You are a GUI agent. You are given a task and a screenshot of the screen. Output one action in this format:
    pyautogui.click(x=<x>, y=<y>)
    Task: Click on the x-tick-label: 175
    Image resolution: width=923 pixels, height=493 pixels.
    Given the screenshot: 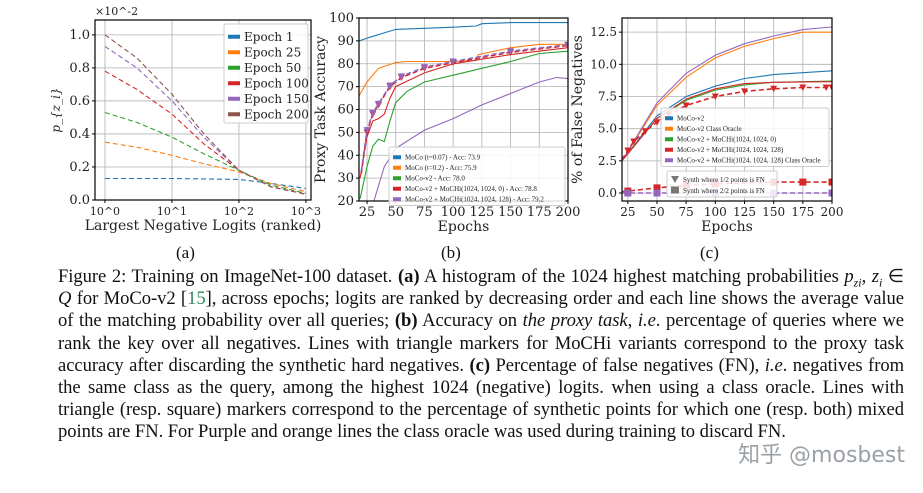 What is the action you would take?
    pyautogui.click(x=802, y=212)
    